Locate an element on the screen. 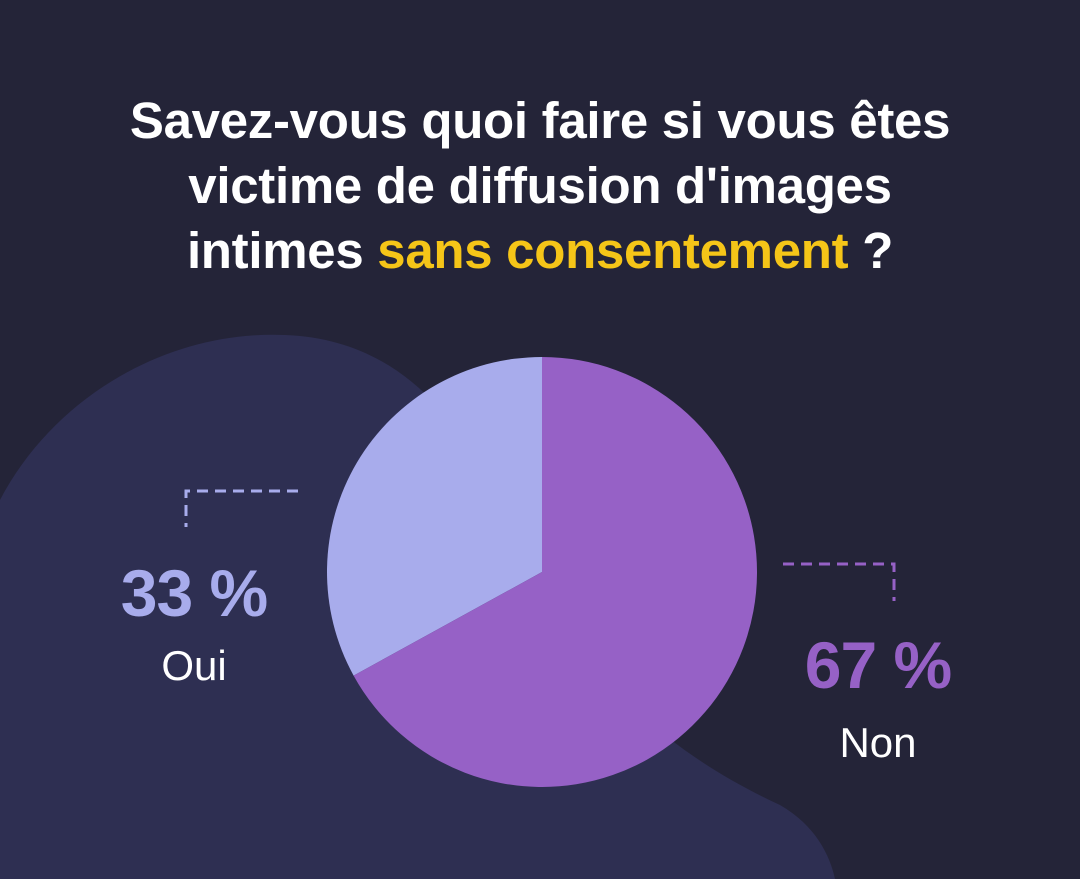 Image resolution: width=1080 pixels, height=879 pixels. pie-slice-oui is located at coordinates (434, 516).